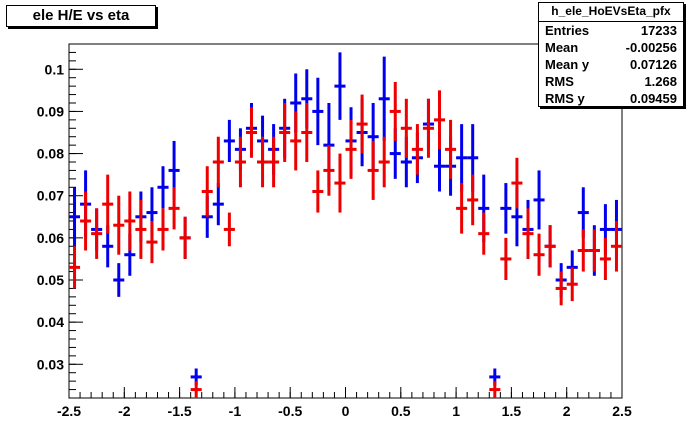  I want to click on stats-label: RMS y, so click(565, 98).